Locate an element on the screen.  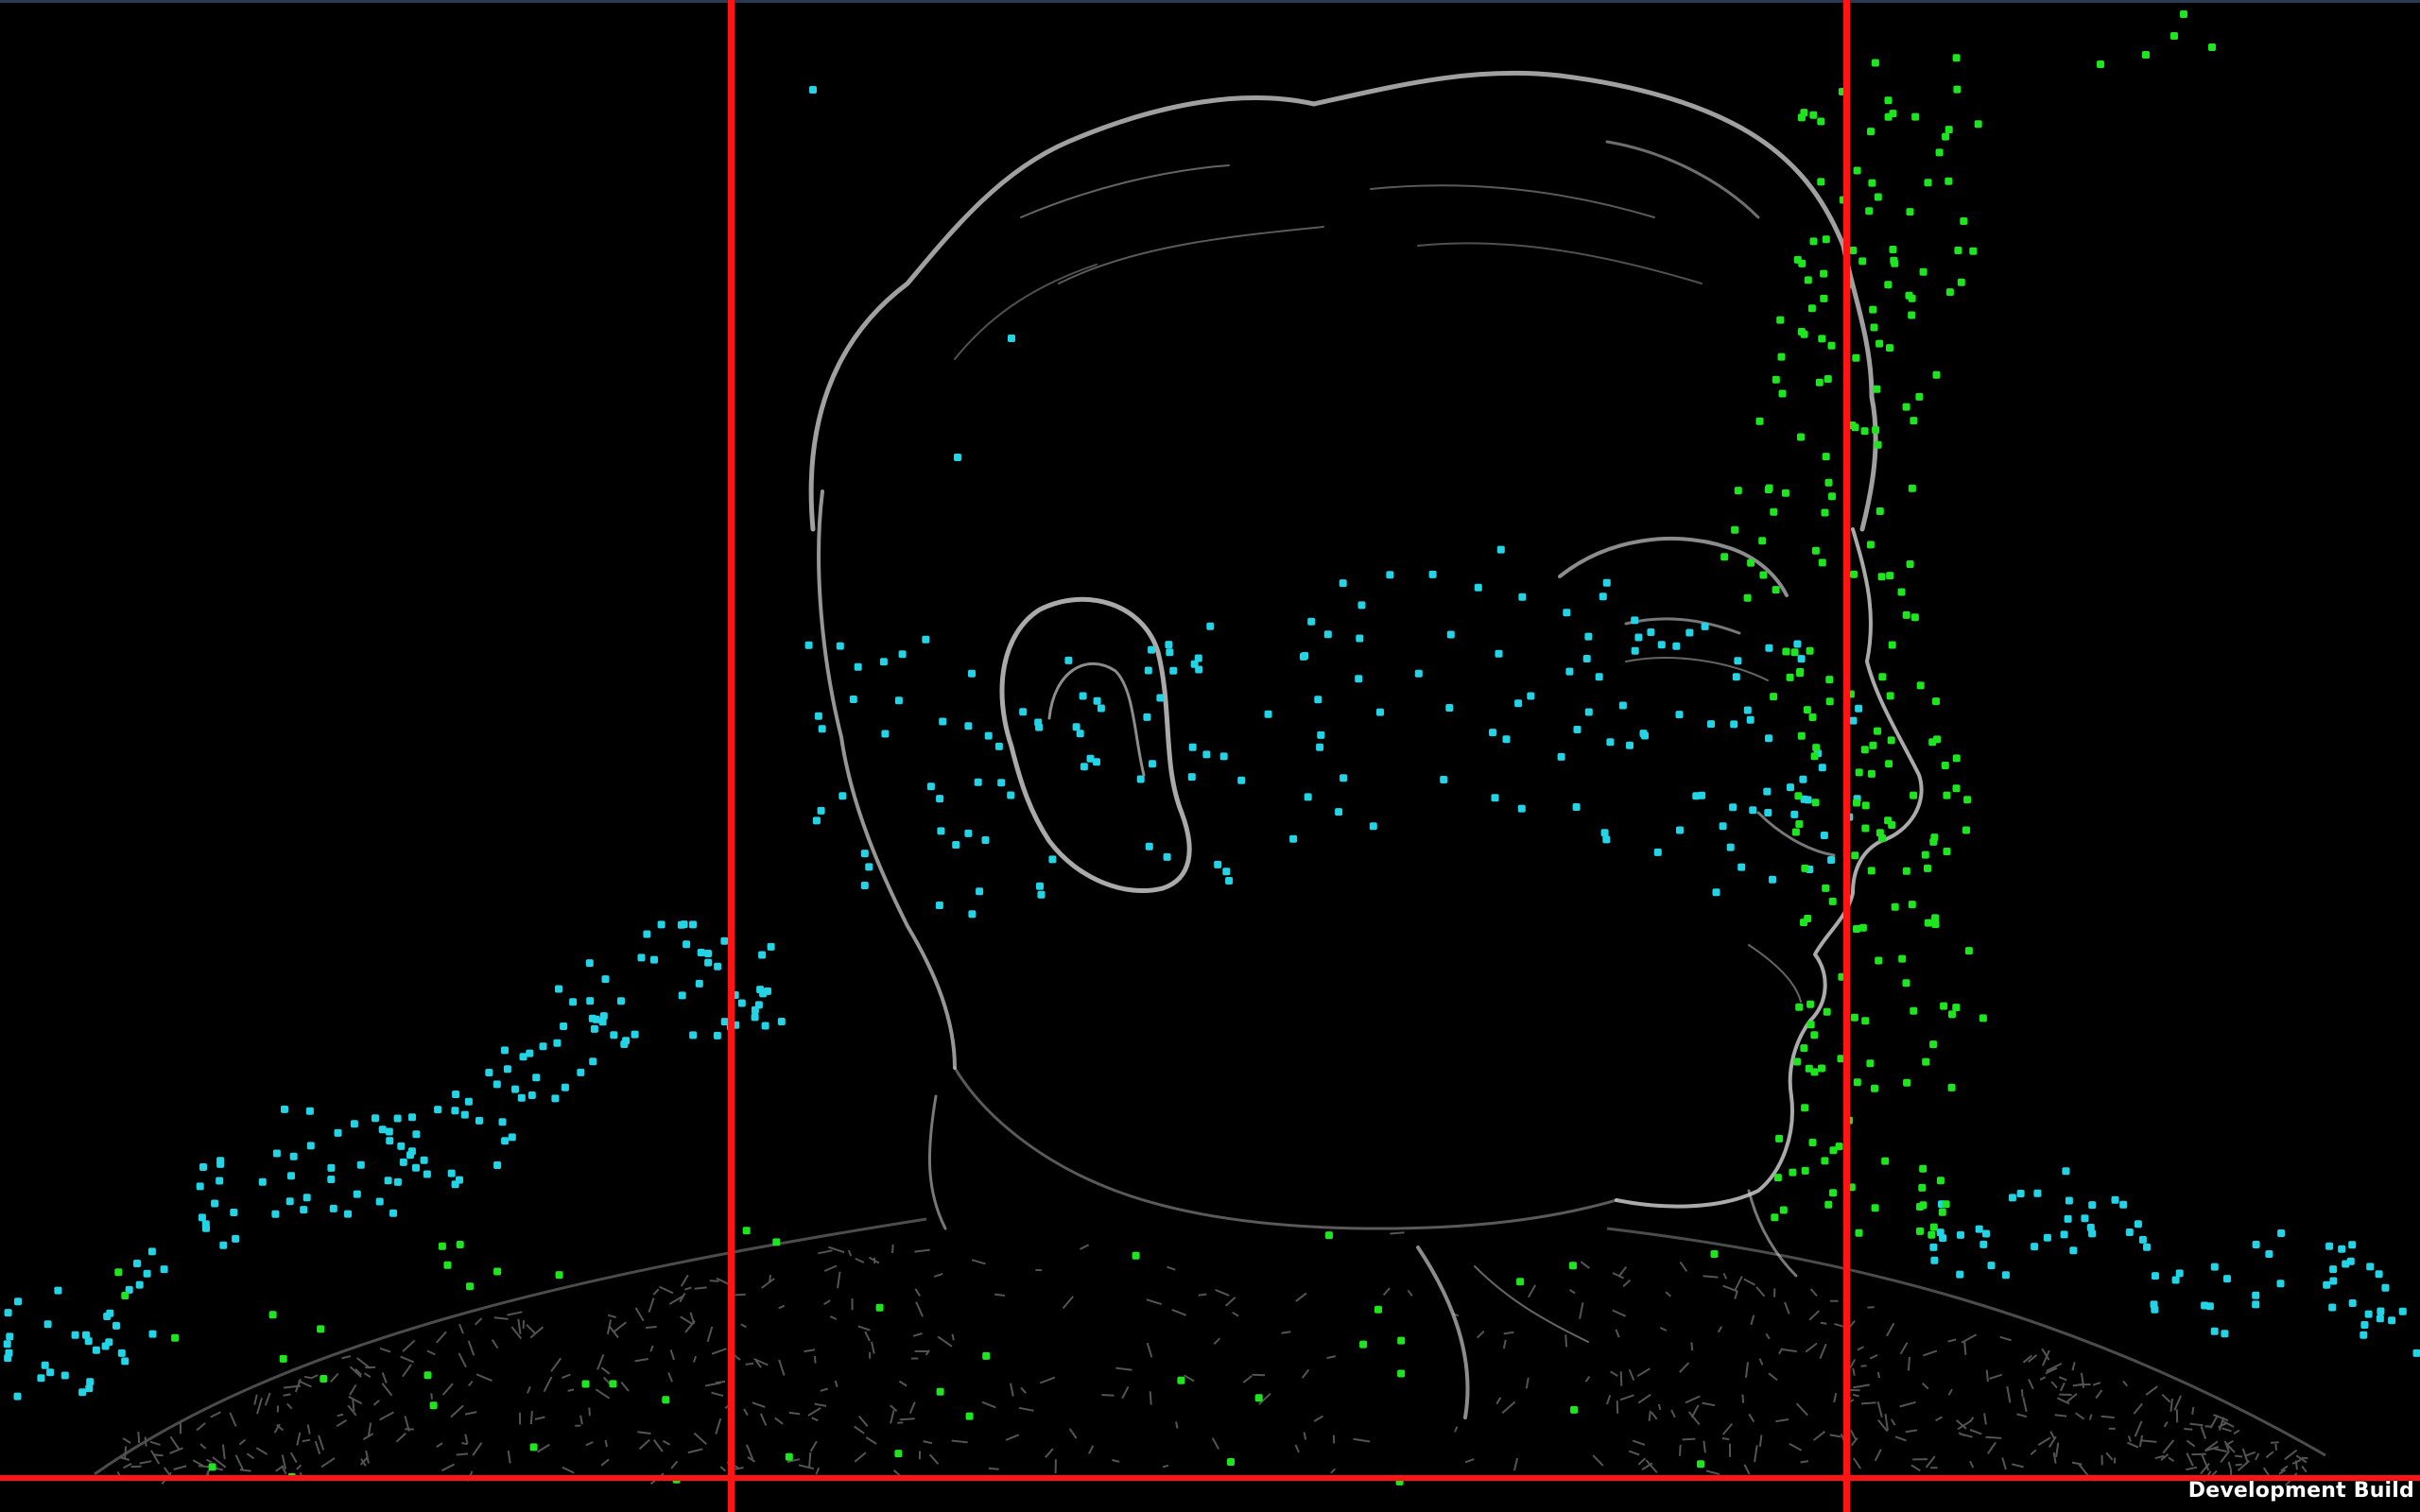
development-build-label: Development Build is located at coordinates (2301, 1491).